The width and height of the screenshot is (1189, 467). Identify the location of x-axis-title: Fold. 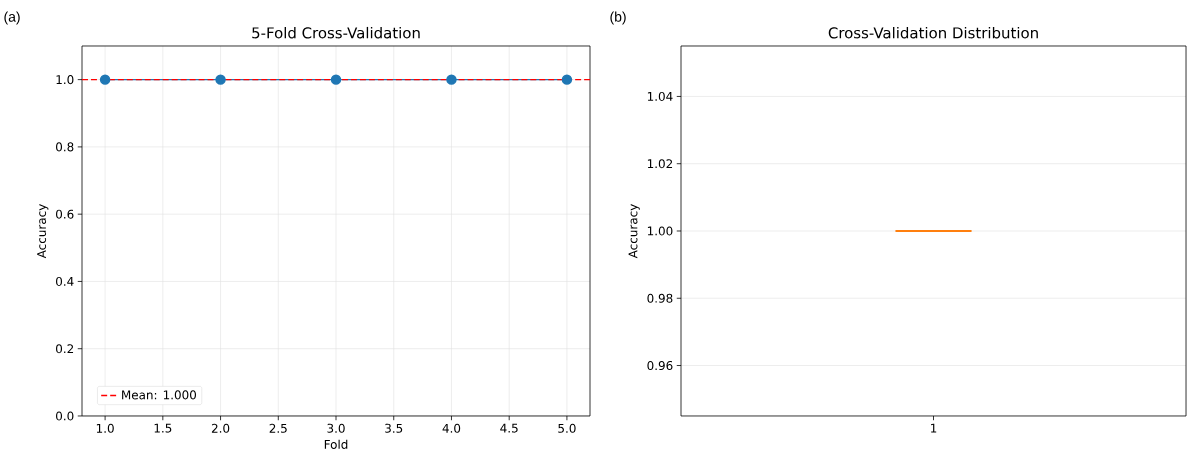
(336, 444).